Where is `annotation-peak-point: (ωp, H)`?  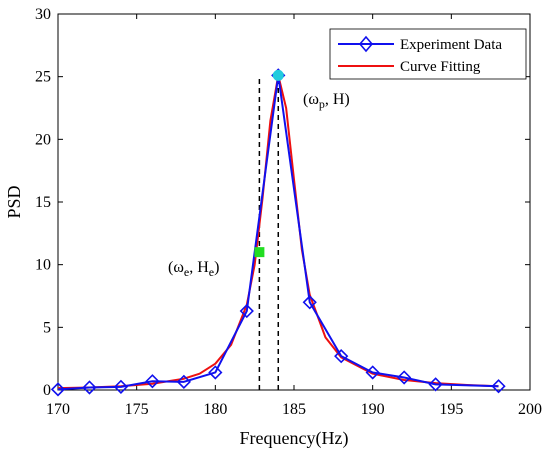 annotation-peak-point: (ωp, H) is located at coordinates (326, 101).